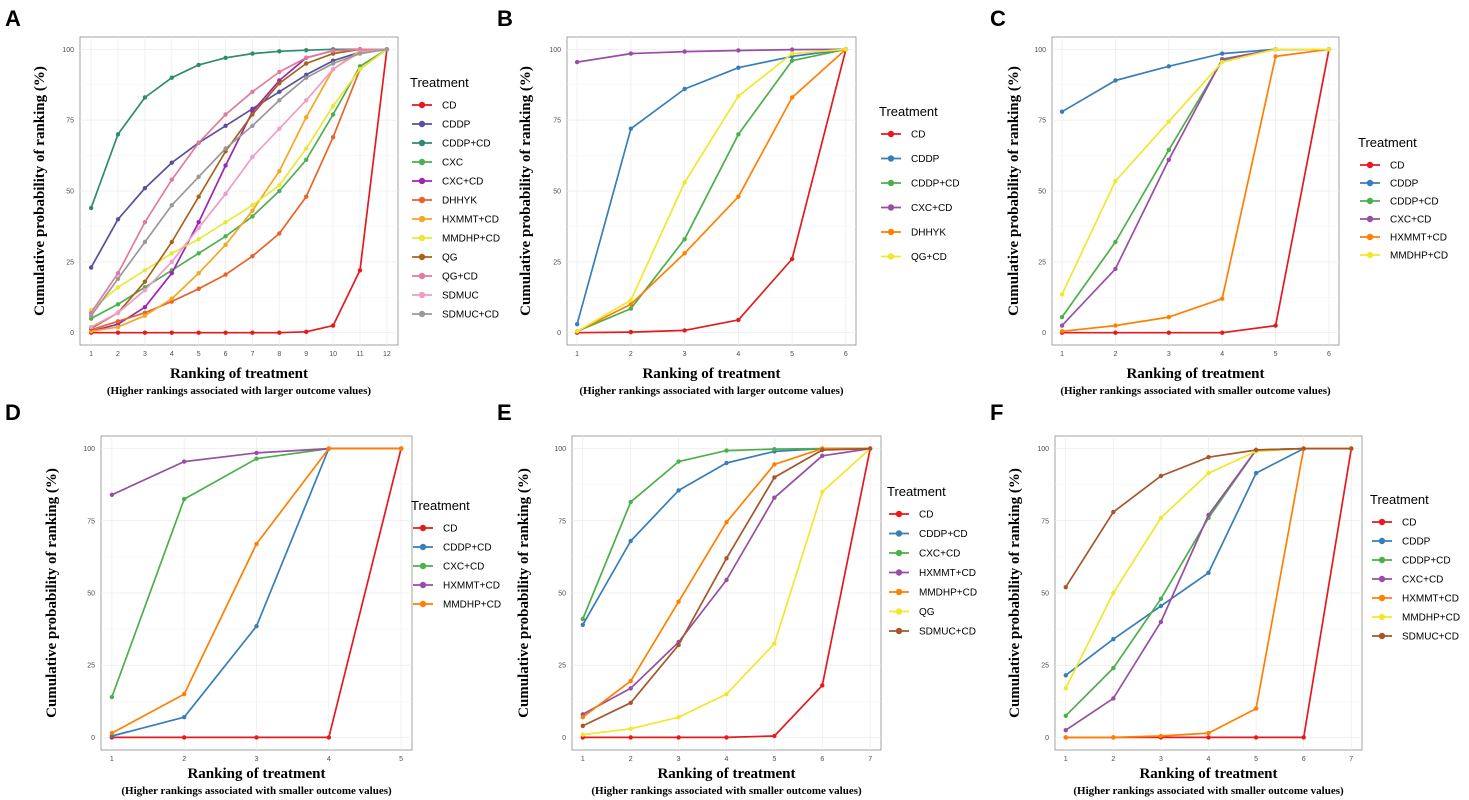  What do you see at coordinates (996, 412) in the screenshot?
I see `panel-letter: F` at bounding box center [996, 412].